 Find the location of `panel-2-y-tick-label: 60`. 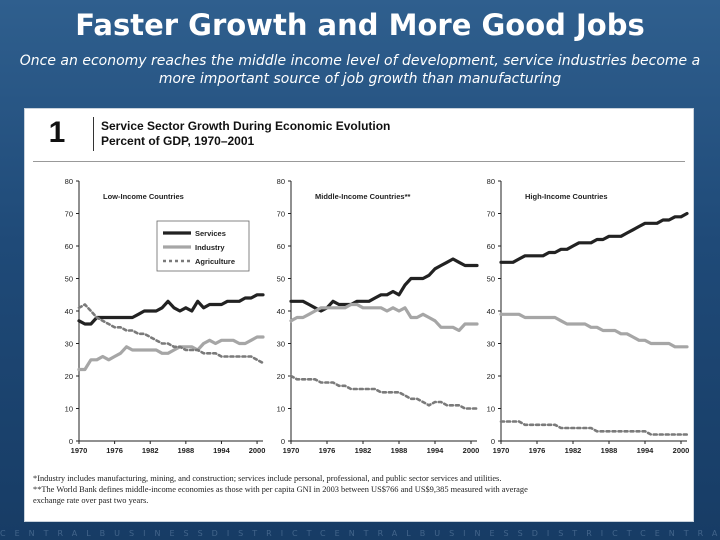

panel-2-y-tick-label: 60 is located at coordinates (281, 246).